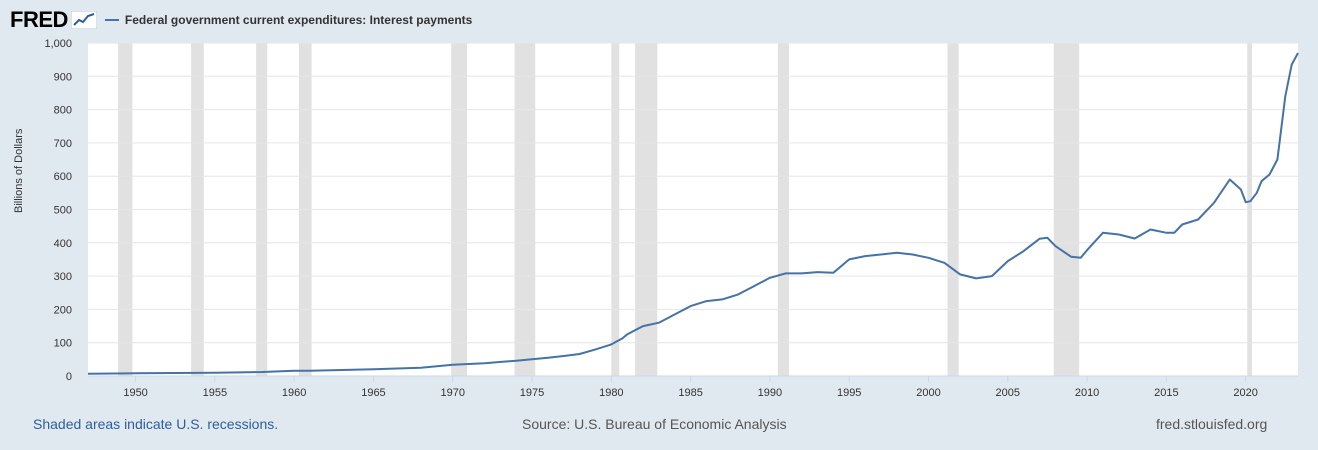  What do you see at coordinates (690, 393) in the screenshot?
I see `x-tick-label: 1985` at bounding box center [690, 393].